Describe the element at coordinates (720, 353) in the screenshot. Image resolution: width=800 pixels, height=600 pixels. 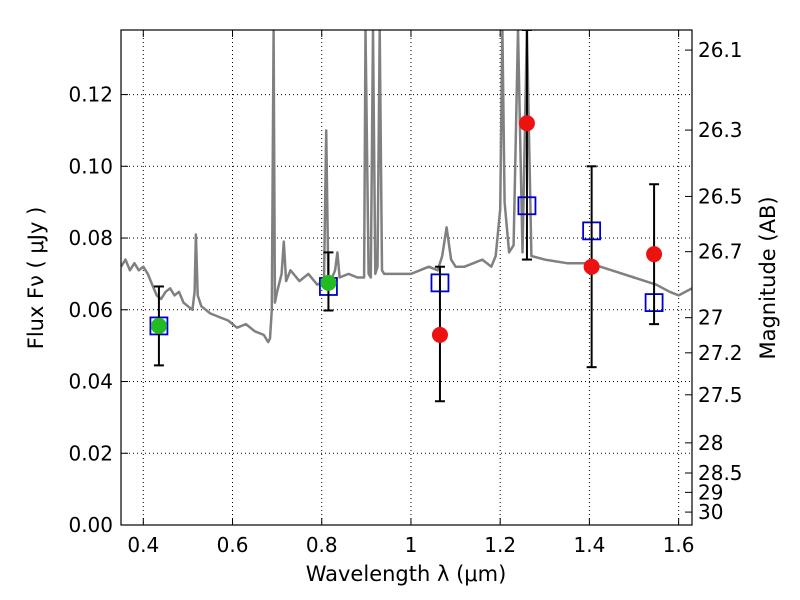
I see `mag-tick-label: 27.2` at that location.